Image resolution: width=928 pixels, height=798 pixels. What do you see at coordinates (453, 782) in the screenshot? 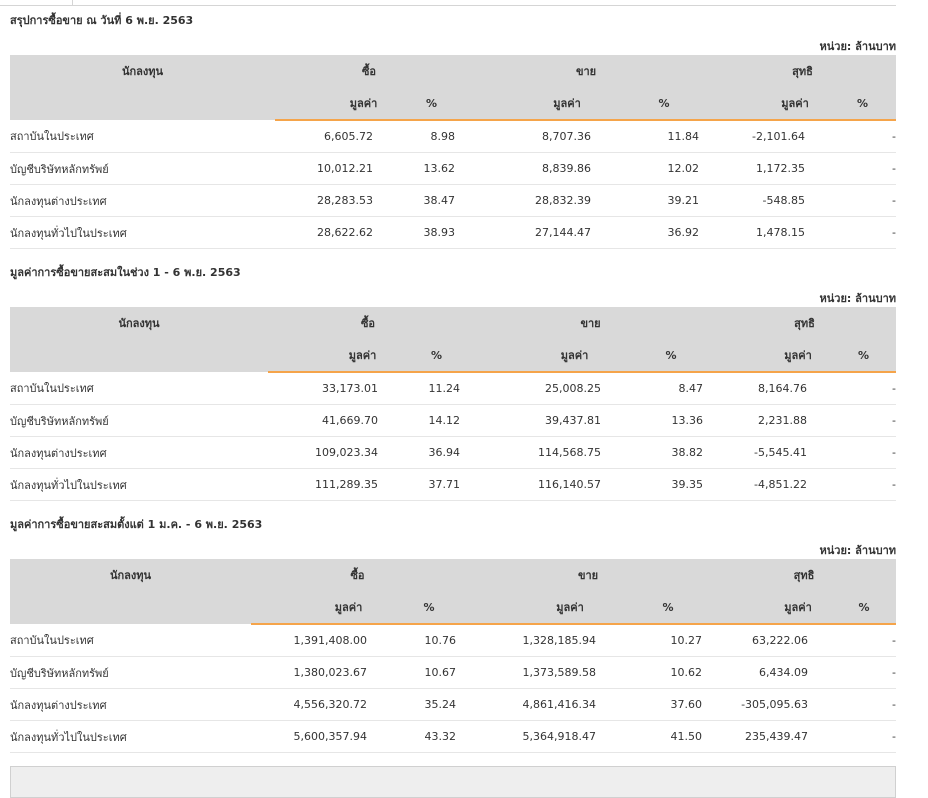
I see `footer-note-box` at bounding box center [453, 782].